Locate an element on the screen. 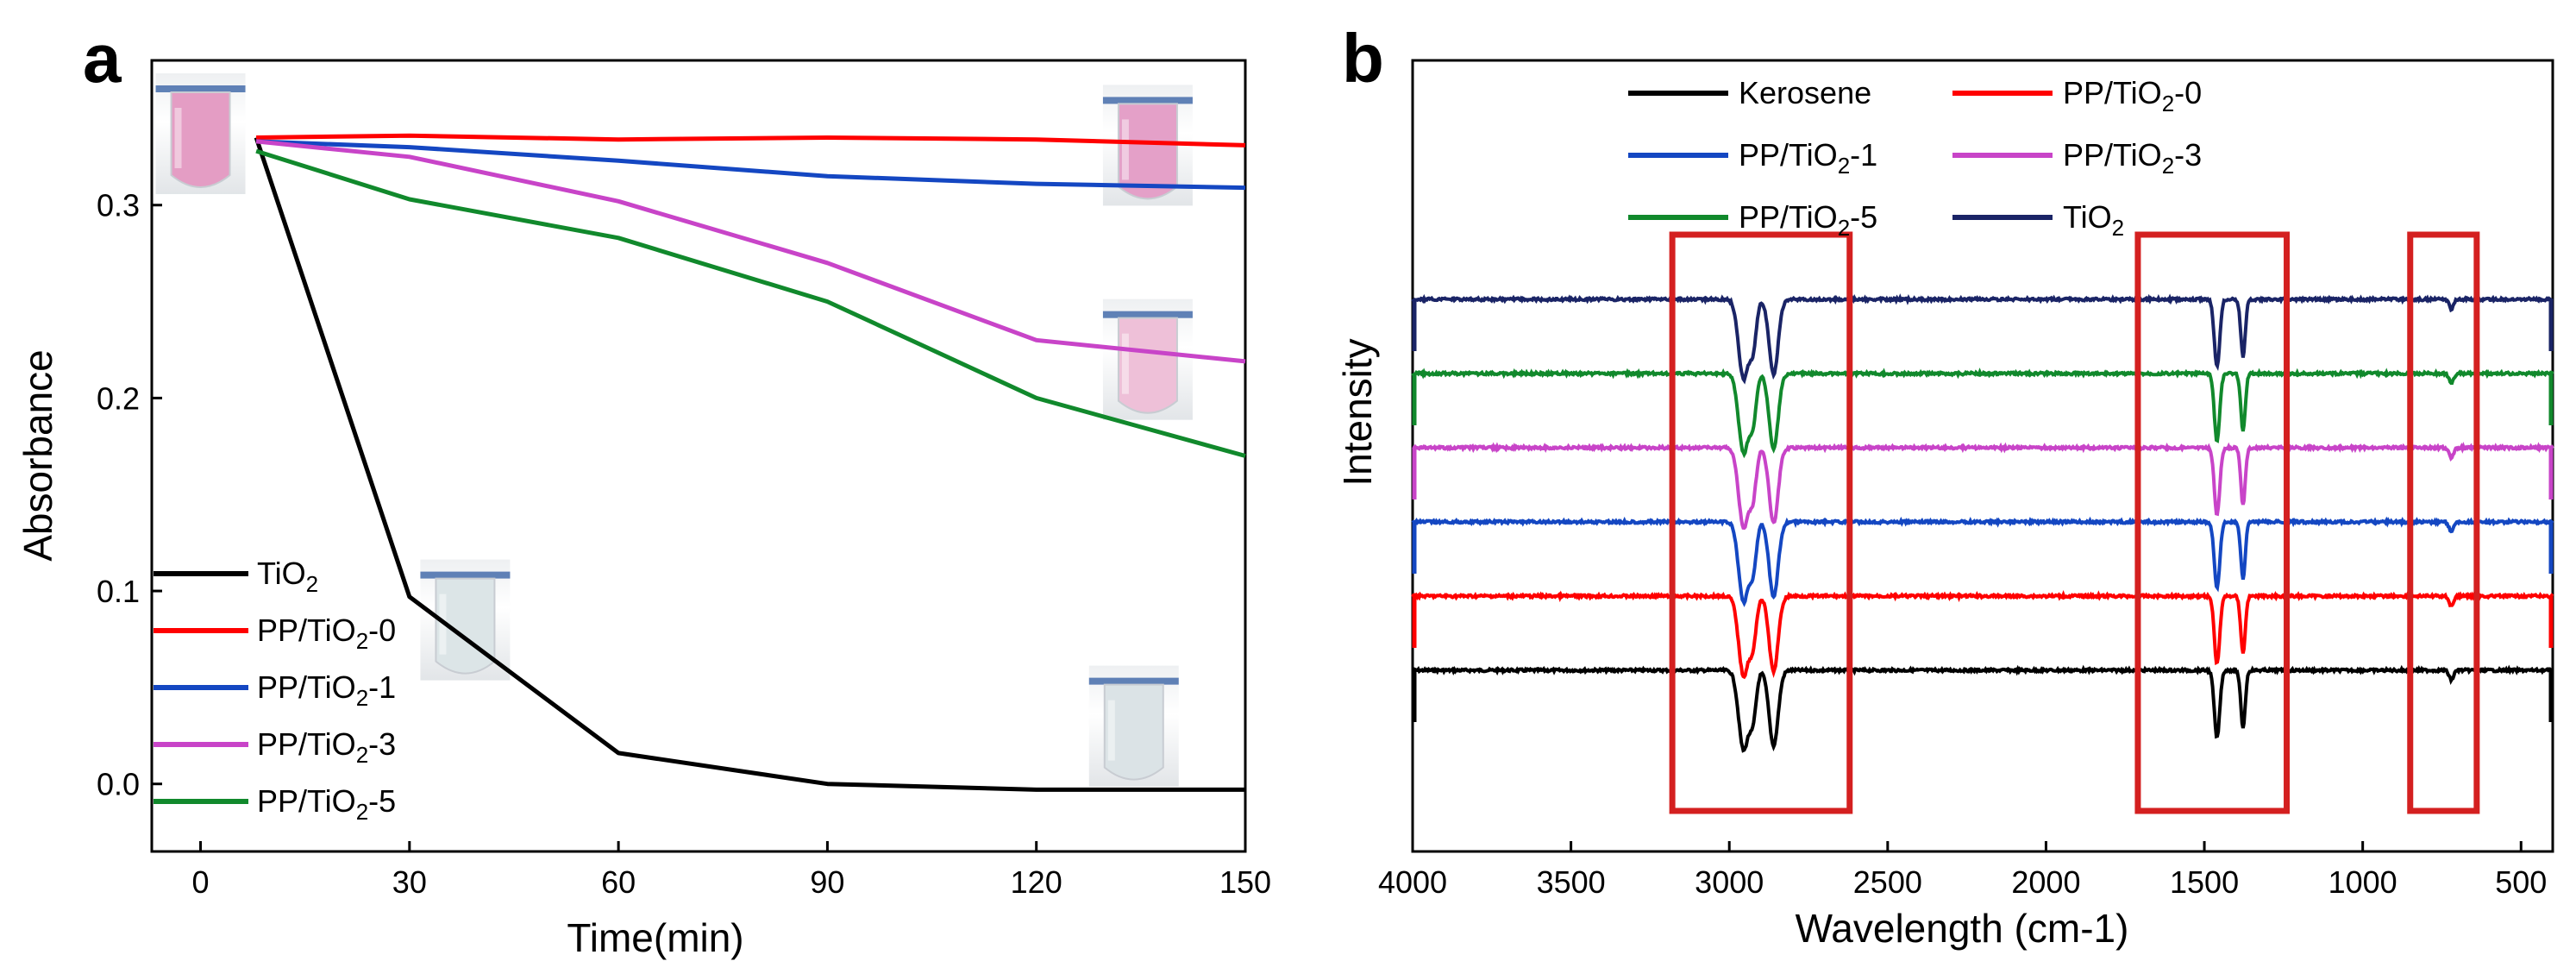  y-tick-label: 0.0 is located at coordinates (118, 784).